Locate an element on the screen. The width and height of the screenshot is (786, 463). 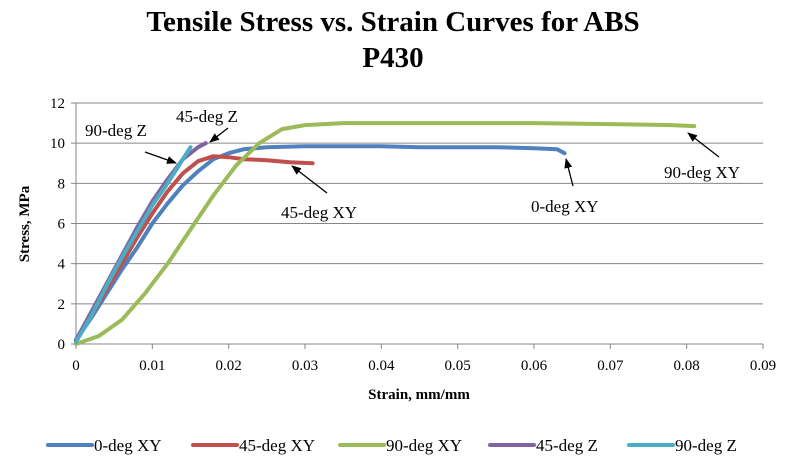
chart-title-line2: P430 is located at coordinates (393, 58).